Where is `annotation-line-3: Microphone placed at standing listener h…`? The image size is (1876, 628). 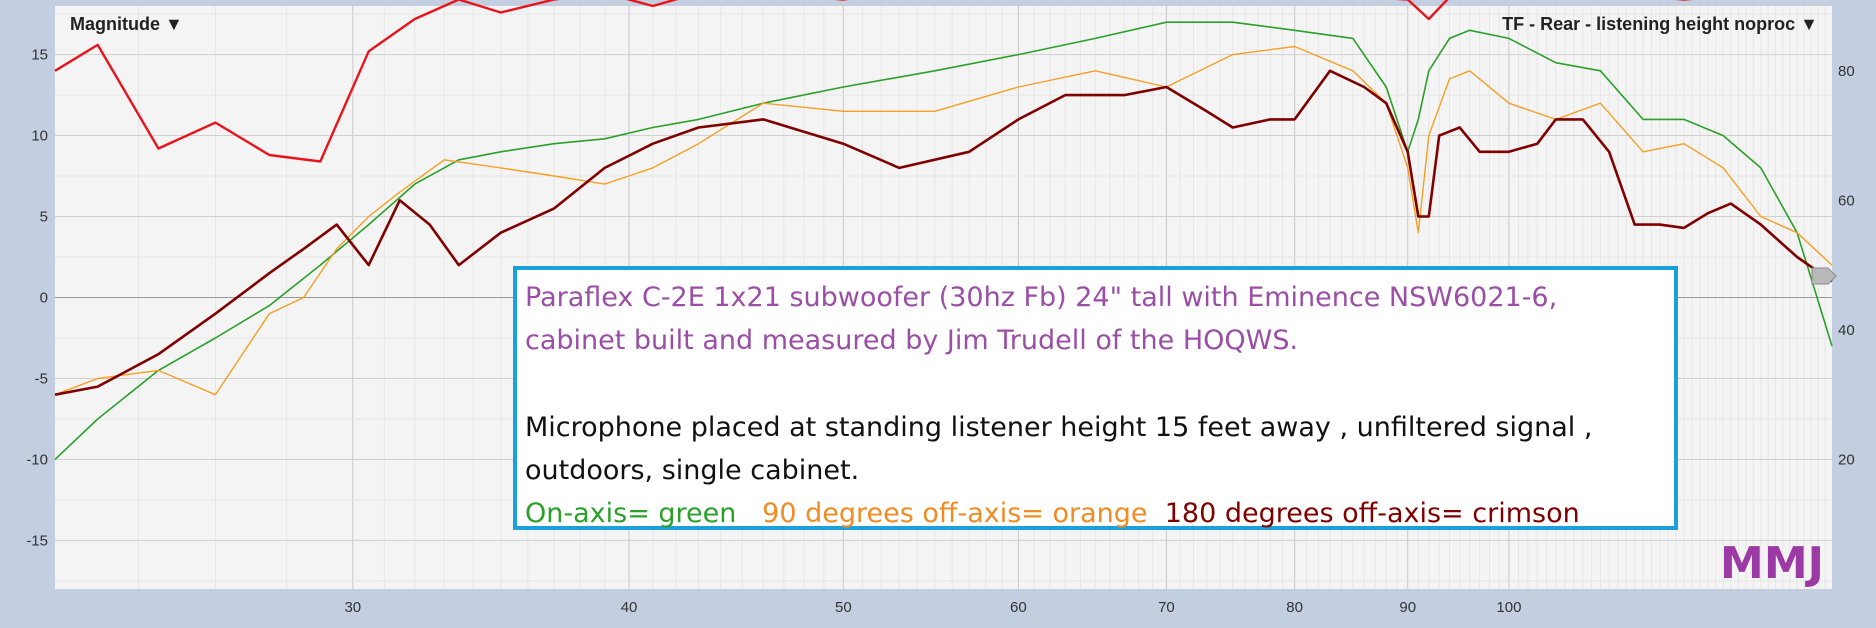
annotation-line-3: Microphone placed at standing listener h… is located at coordinates (1059, 427).